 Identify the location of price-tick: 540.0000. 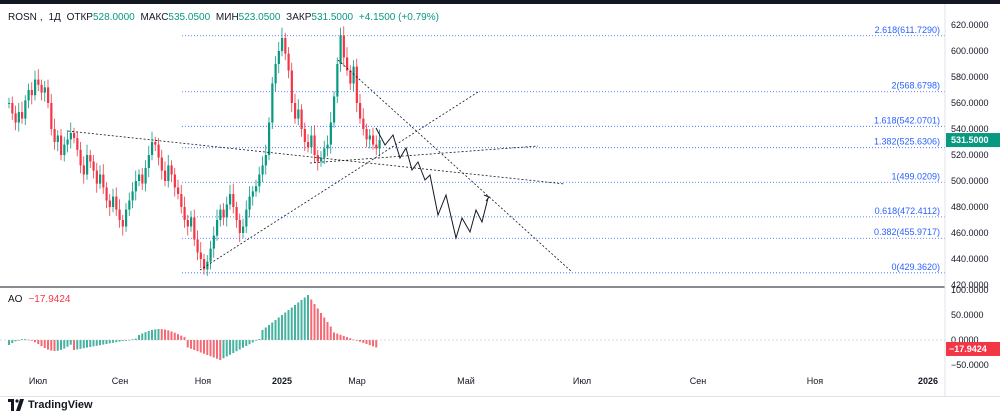
(970, 129).